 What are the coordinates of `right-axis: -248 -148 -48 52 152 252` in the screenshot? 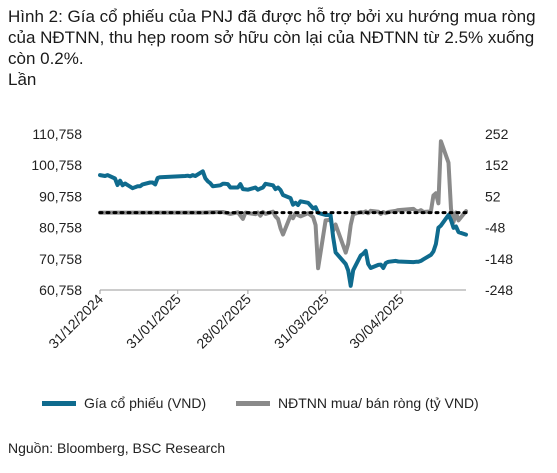 It's located at (499, 212).